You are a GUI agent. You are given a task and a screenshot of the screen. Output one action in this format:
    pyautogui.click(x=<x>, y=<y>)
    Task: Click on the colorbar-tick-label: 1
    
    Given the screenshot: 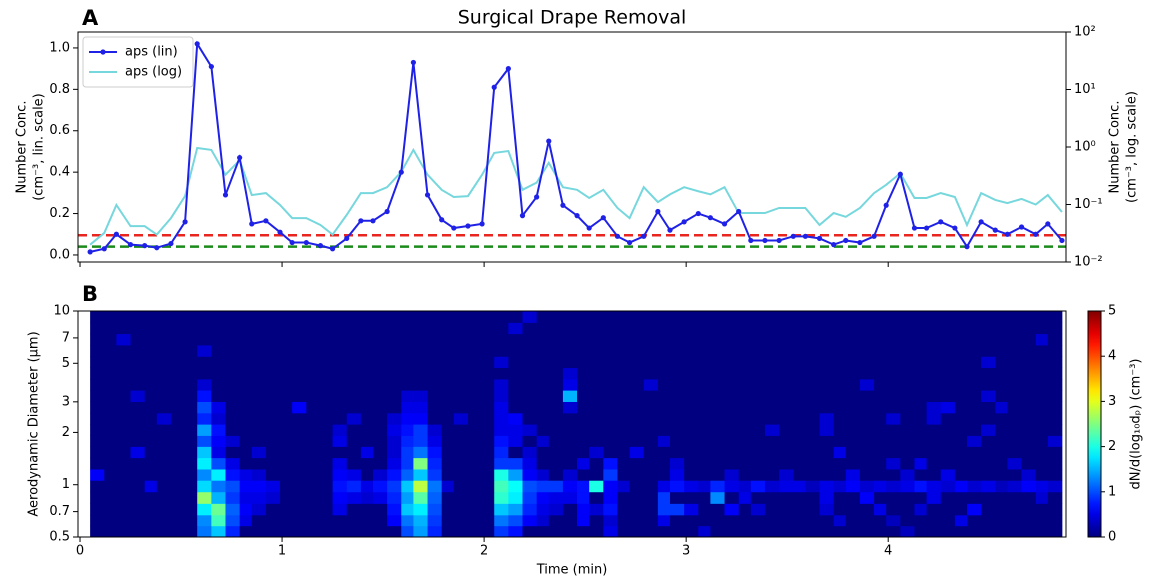 What is the action you would take?
    pyautogui.click(x=1112, y=491)
    